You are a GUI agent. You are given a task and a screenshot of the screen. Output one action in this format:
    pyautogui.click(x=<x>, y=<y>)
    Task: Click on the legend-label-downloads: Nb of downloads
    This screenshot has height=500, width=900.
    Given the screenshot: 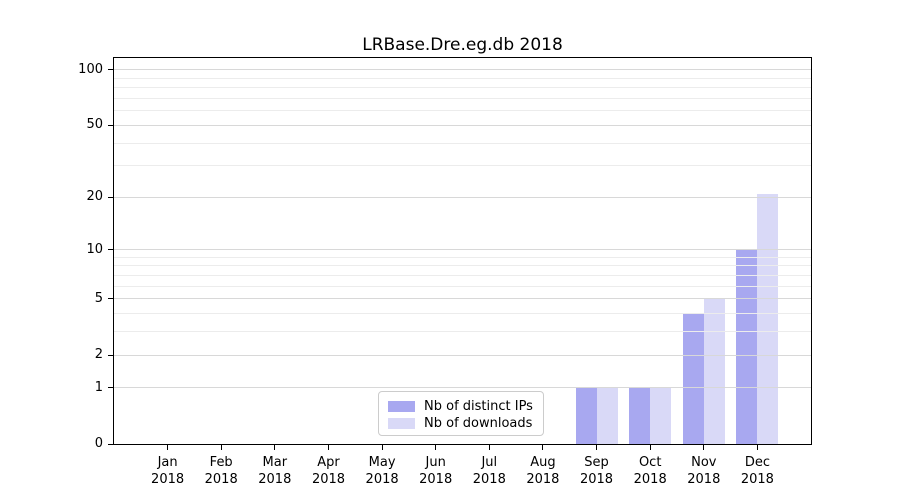 What is the action you would take?
    pyautogui.click(x=478, y=423)
    